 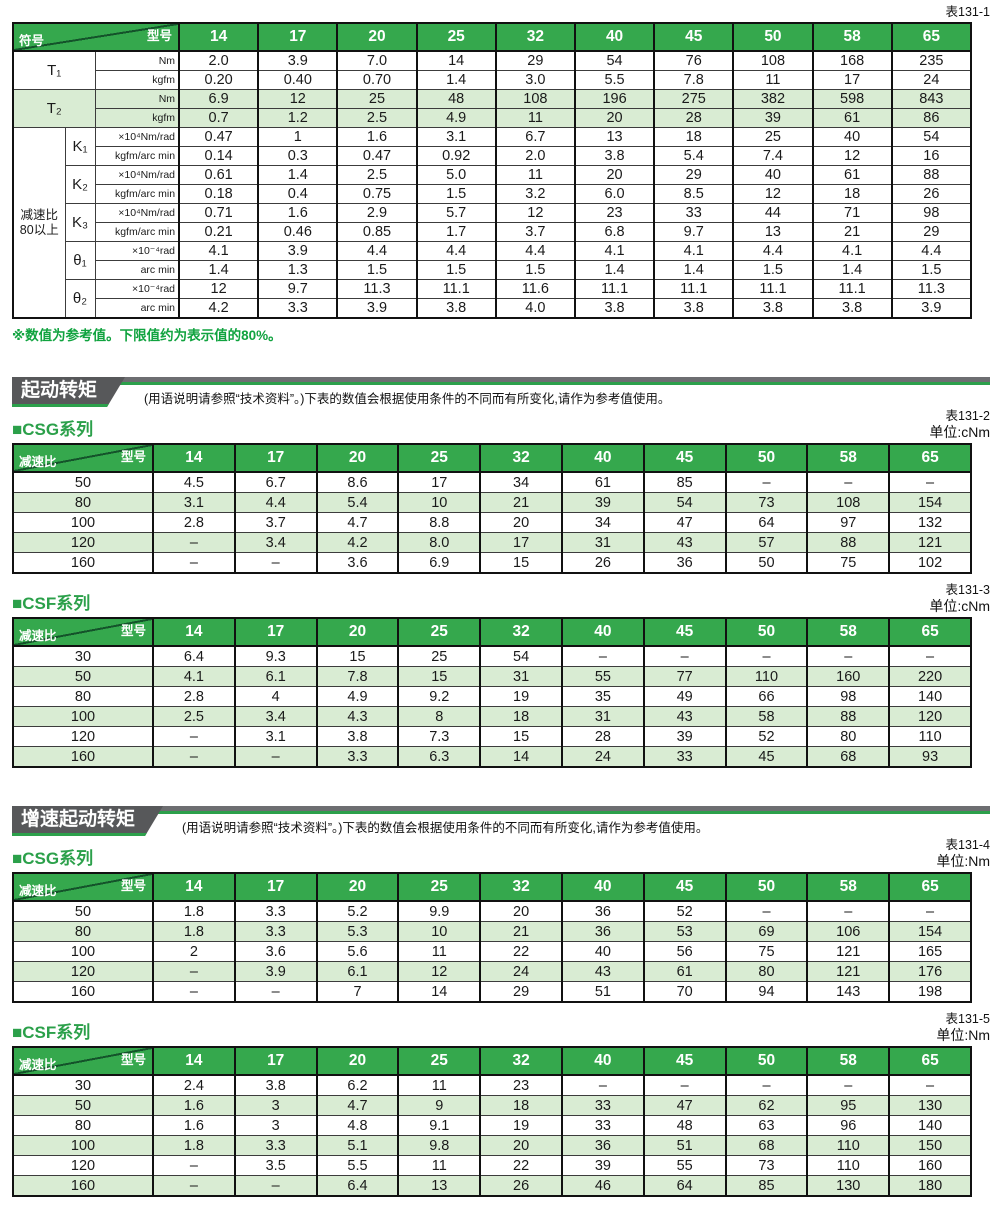 What do you see at coordinates (766, 696) in the screenshot?
I see `value-cell: 66` at bounding box center [766, 696].